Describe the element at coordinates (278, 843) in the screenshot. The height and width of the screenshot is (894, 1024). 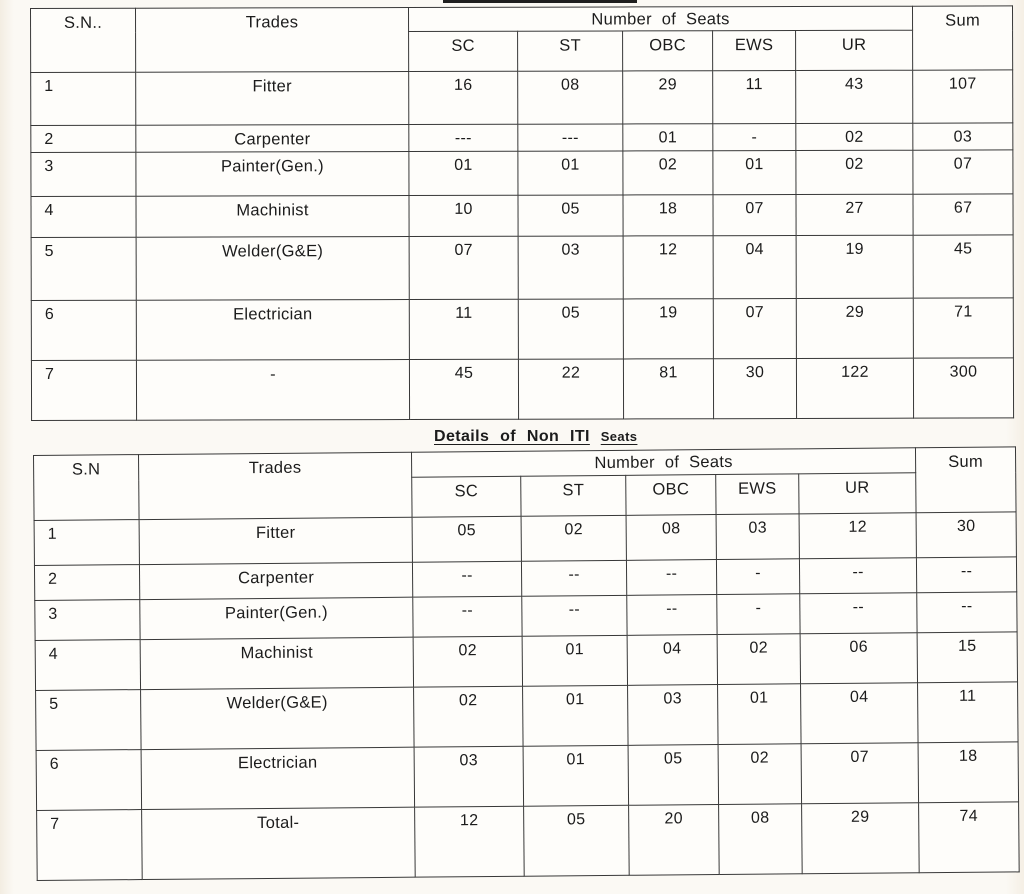
I see `trade-cell: Total-` at that location.